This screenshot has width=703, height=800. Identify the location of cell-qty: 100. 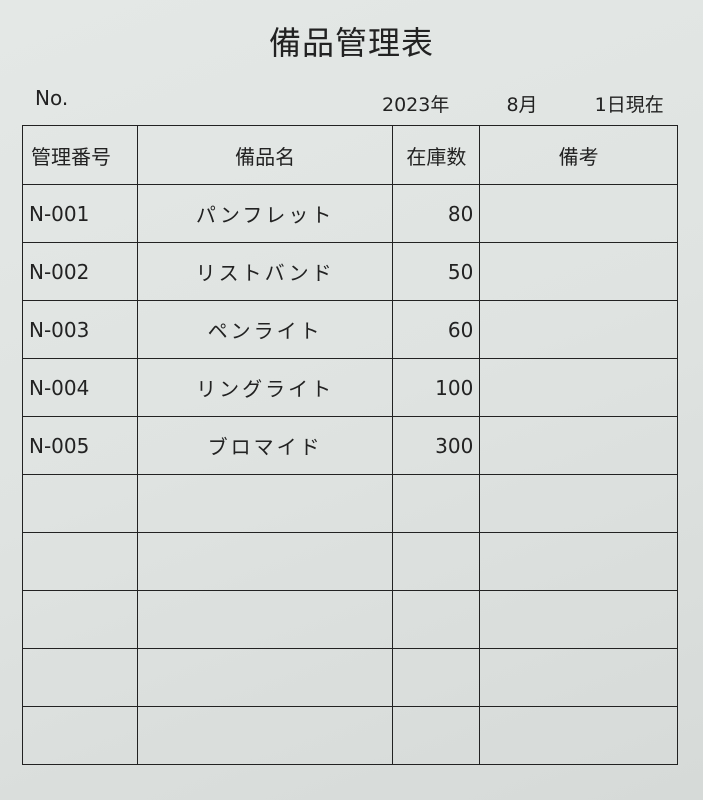
(436, 387).